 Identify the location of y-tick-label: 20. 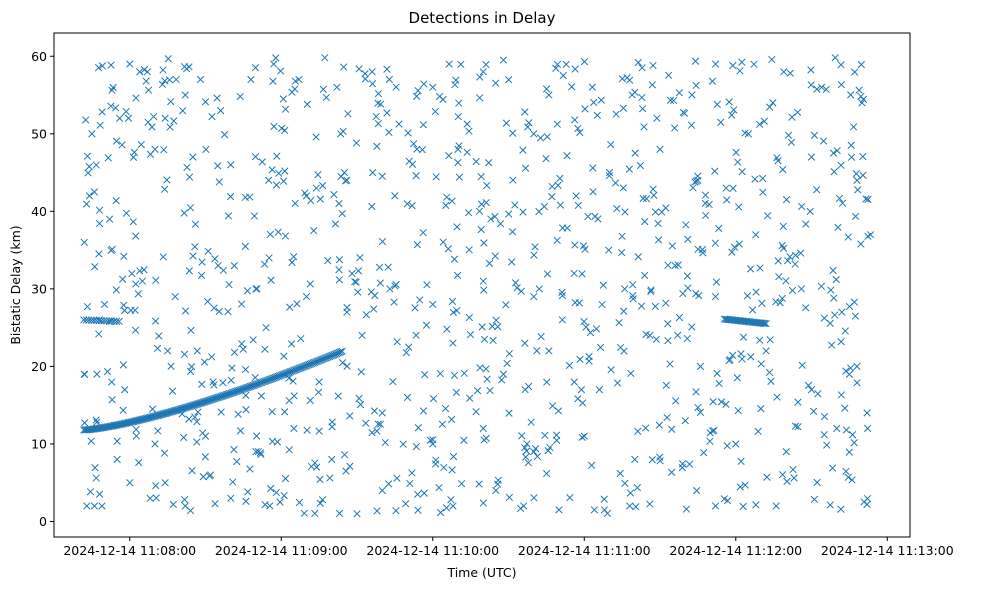
(39, 366).